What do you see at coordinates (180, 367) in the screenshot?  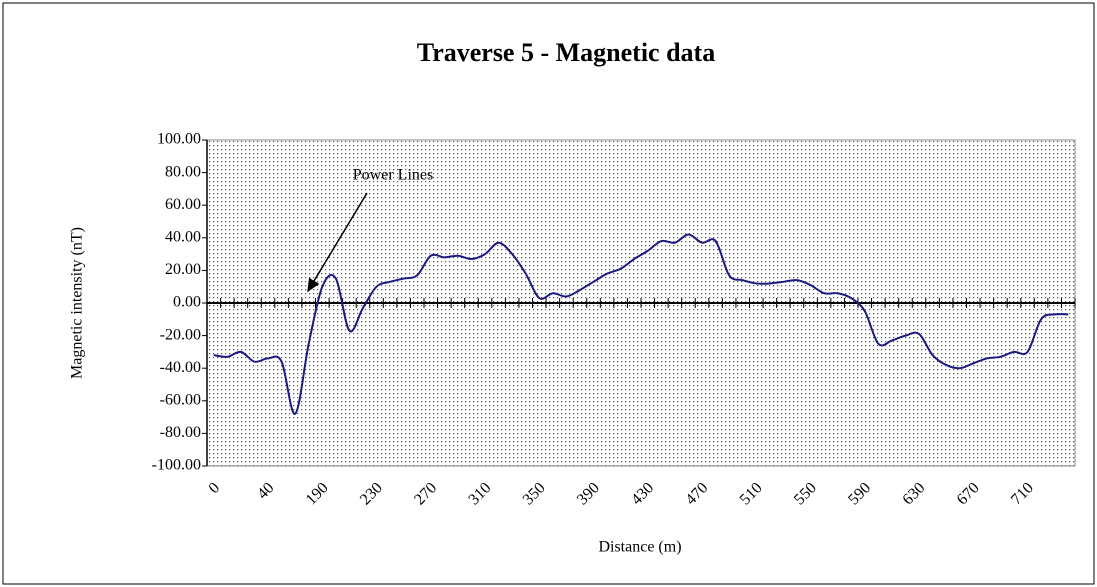 I see `y-tick-label: -40.00` at bounding box center [180, 367].